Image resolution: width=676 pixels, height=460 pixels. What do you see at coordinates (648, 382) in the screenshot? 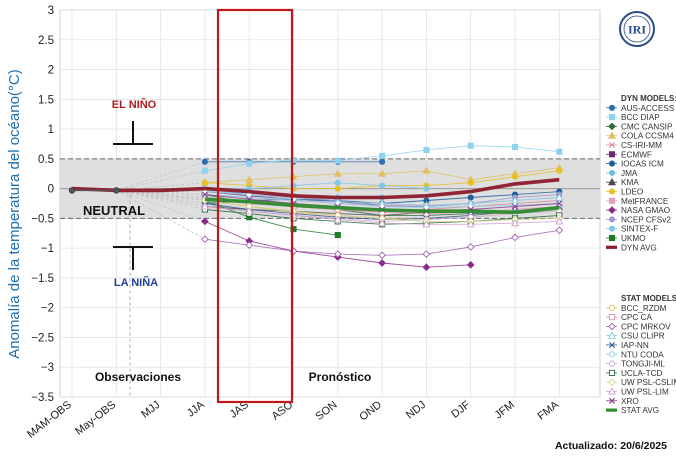
I see `legend-label: UW PSL-CSLIM` at bounding box center [648, 382].